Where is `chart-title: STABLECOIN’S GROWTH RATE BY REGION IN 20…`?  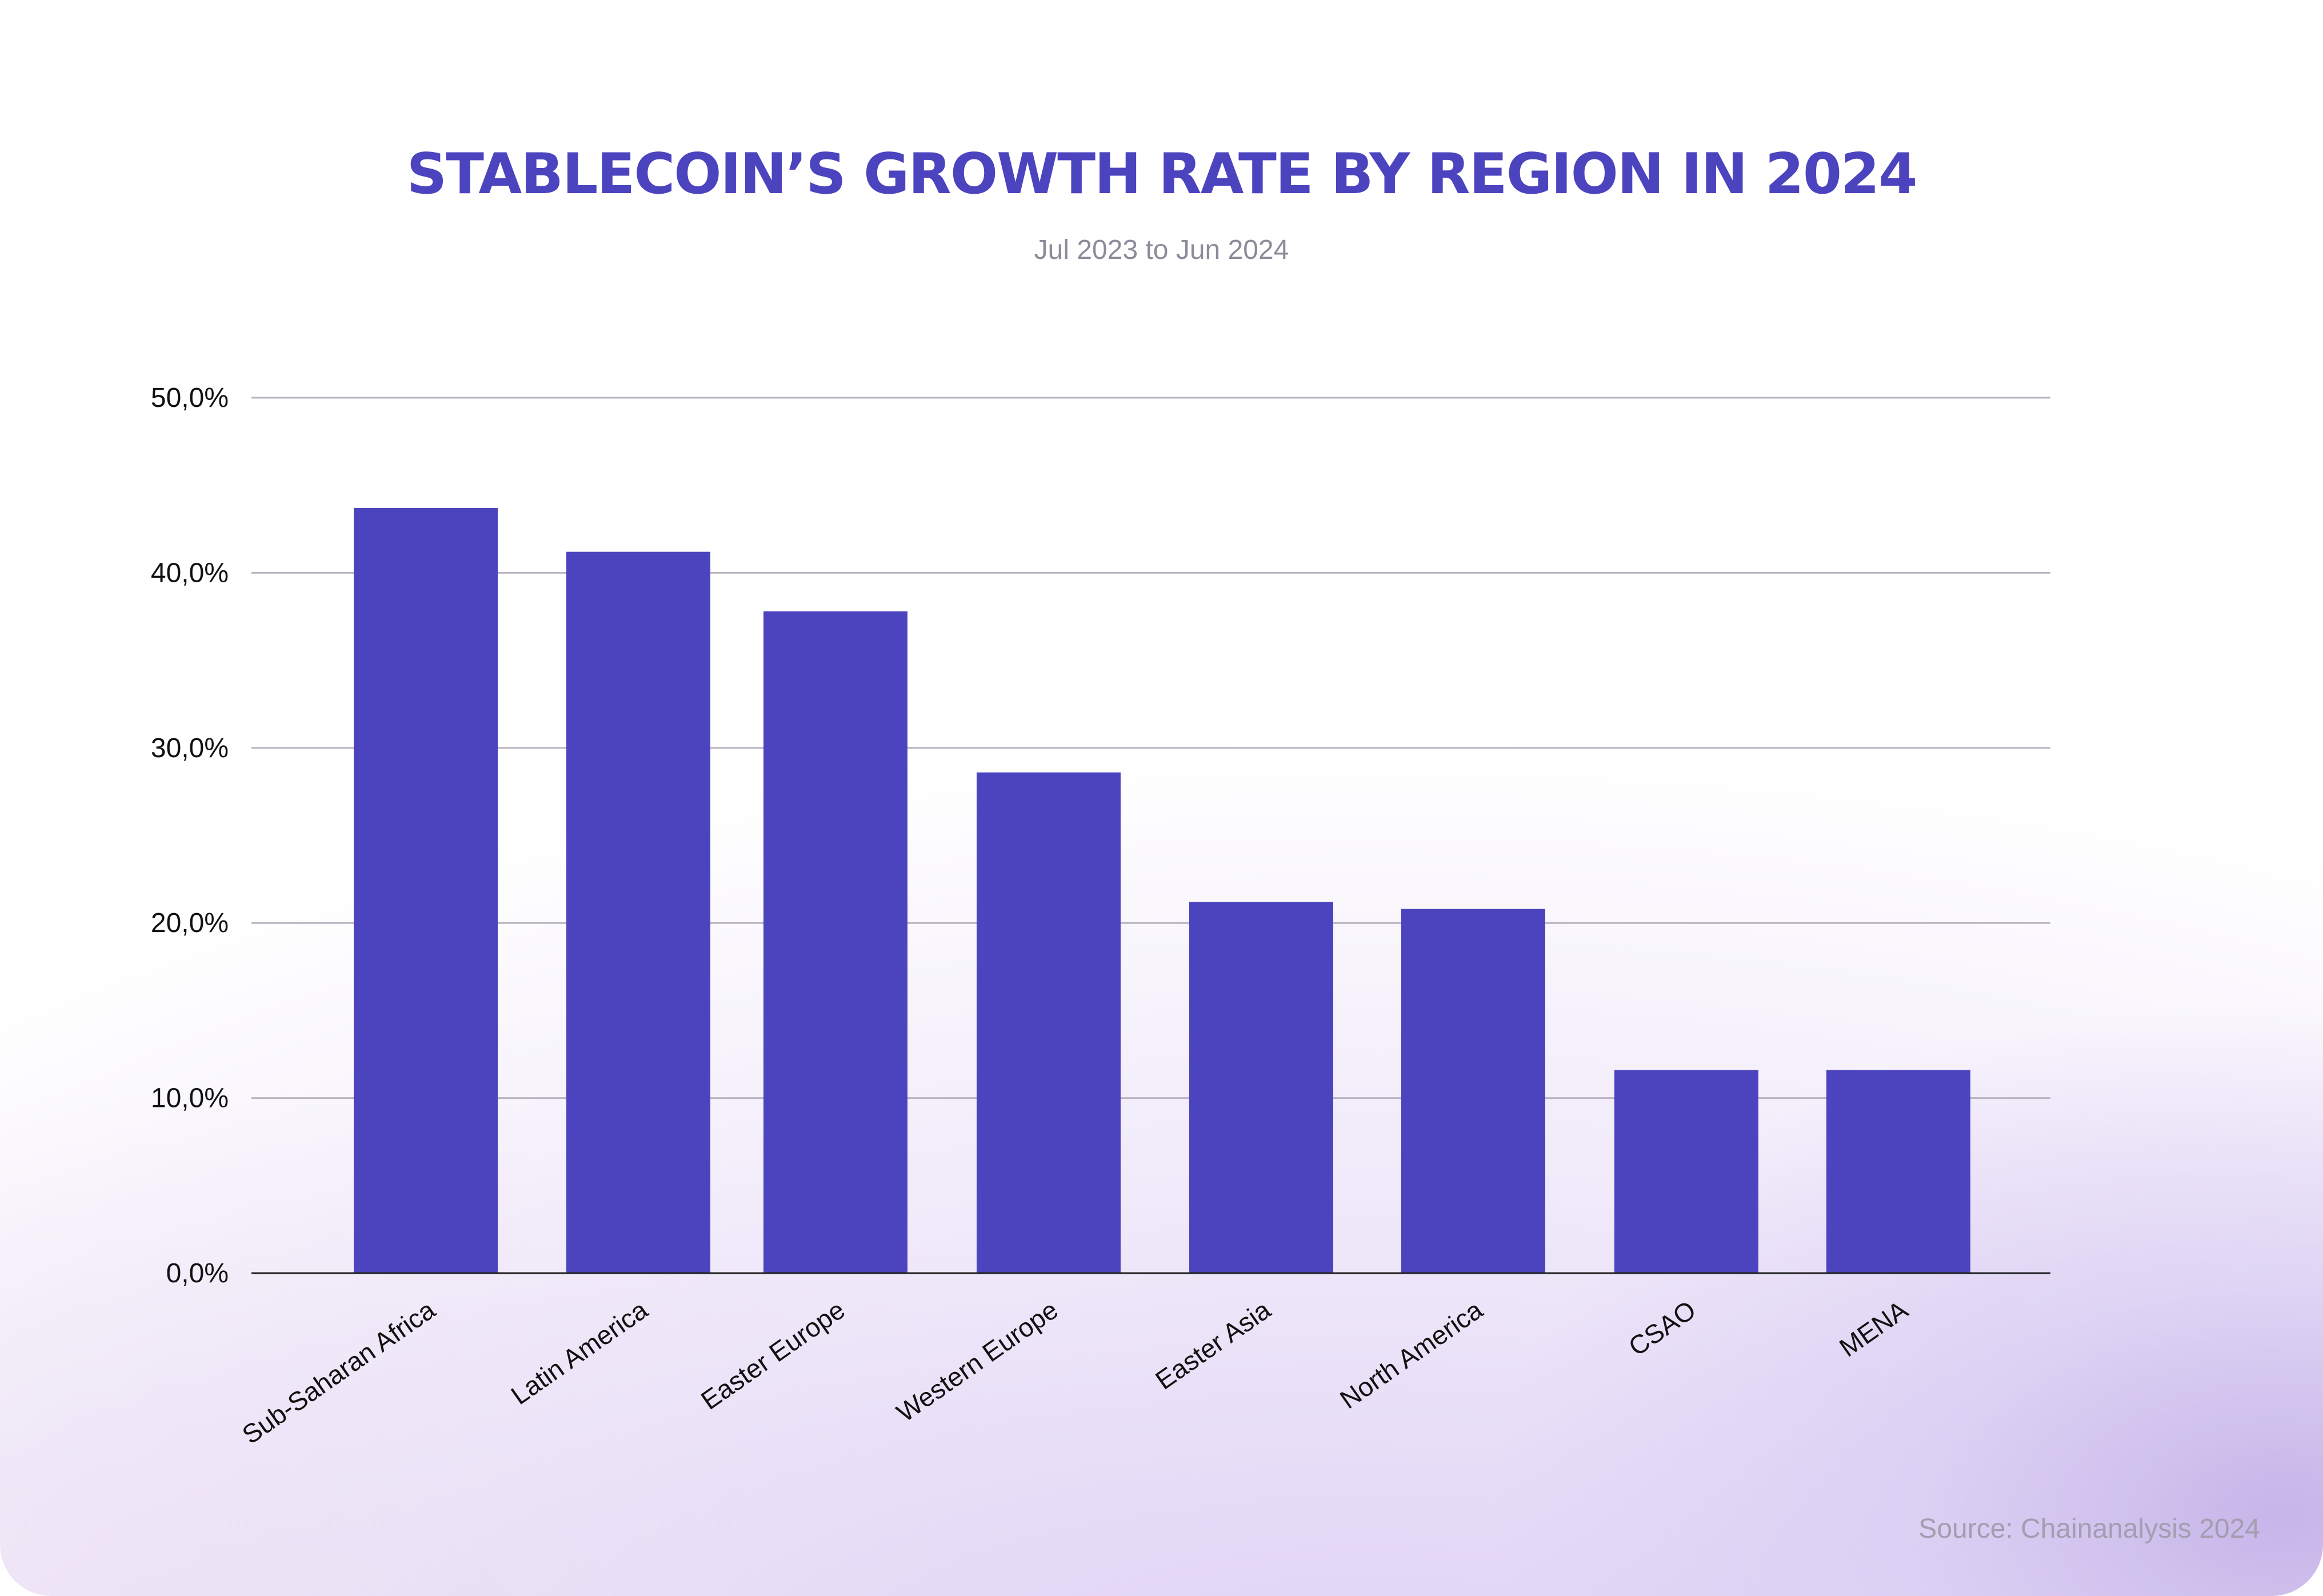
chart-title: STABLECOIN’S GROWTH RATE BY REGION IN 20… is located at coordinates (1162, 174).